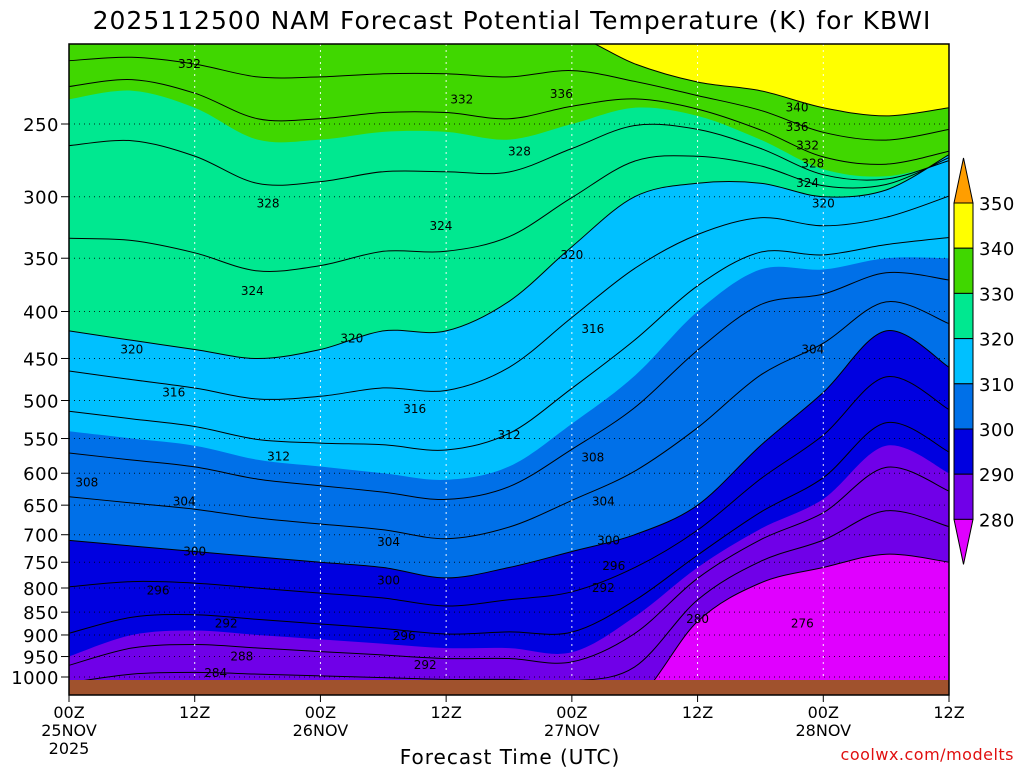  Describe the element at coordinates (997, 204) in the screenshot. I see `colorbar-label: 350` at that location.